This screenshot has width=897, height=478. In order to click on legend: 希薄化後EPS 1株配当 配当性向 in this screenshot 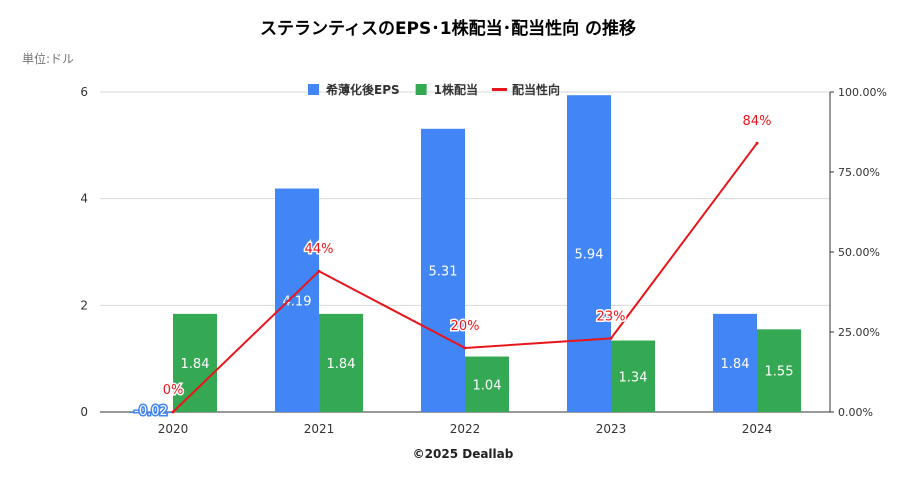, I will do `click(434, 89)`.